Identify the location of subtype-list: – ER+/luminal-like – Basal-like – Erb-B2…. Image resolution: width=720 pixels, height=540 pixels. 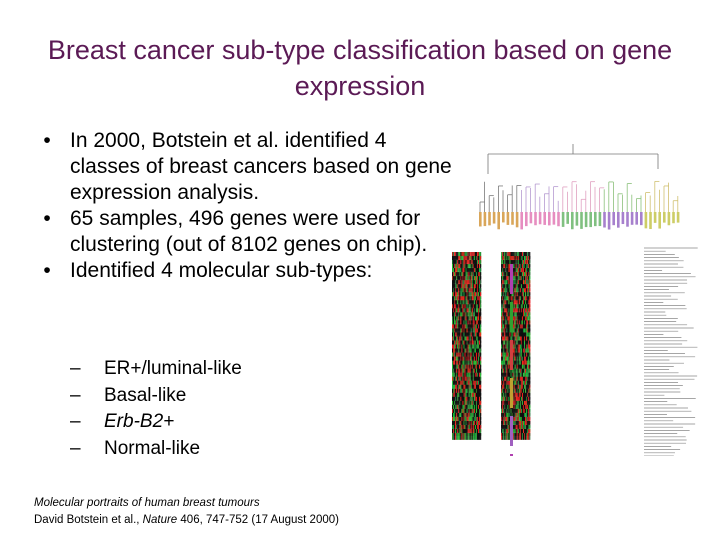
(156, 409).